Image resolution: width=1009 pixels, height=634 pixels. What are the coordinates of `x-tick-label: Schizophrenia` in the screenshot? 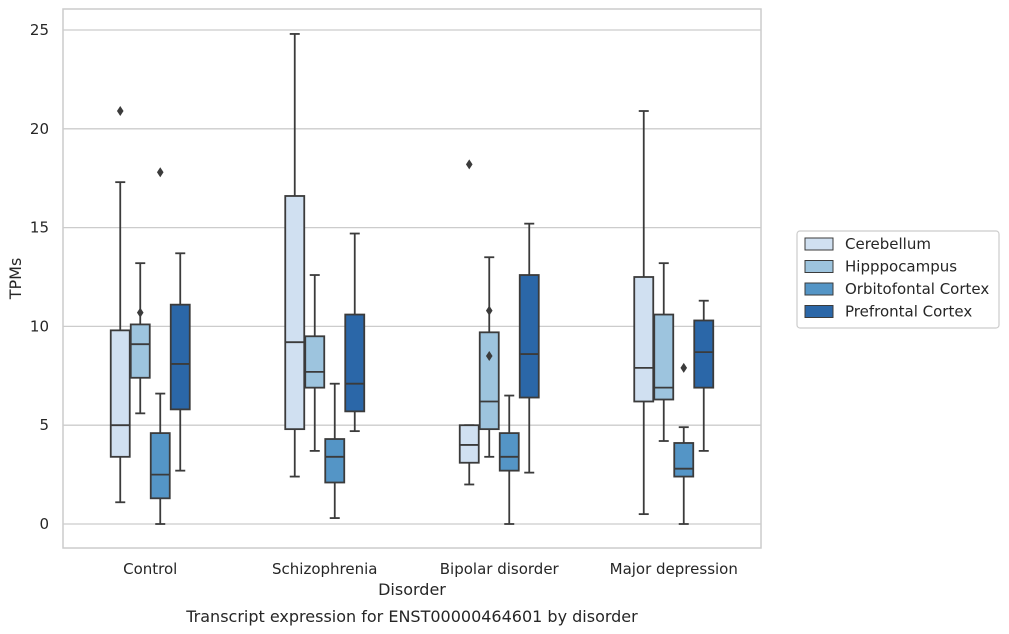 It's located at (324, 569).